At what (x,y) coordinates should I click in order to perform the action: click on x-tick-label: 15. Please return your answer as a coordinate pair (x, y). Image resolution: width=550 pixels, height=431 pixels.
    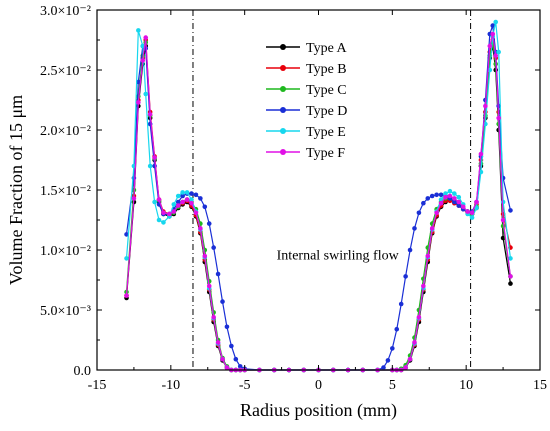
    Looking at the image, I should click on (540, 385).